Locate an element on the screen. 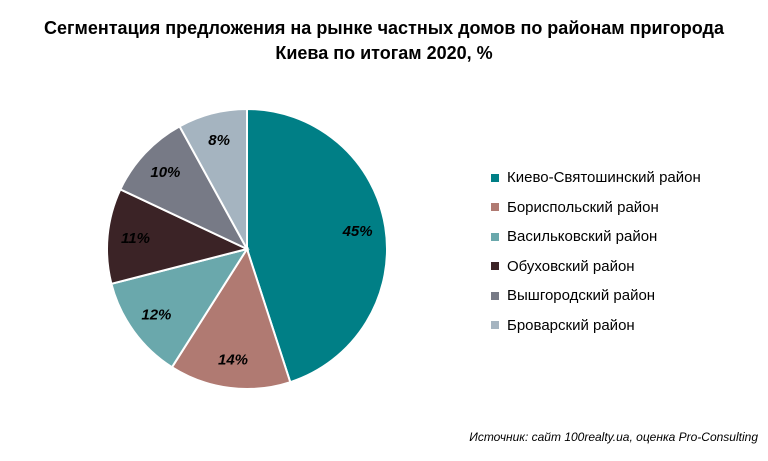 This screenshot has height=461, width=768. chart-title-line-2: Киева по итогам 2020, % is located at coordinates (384, 53).